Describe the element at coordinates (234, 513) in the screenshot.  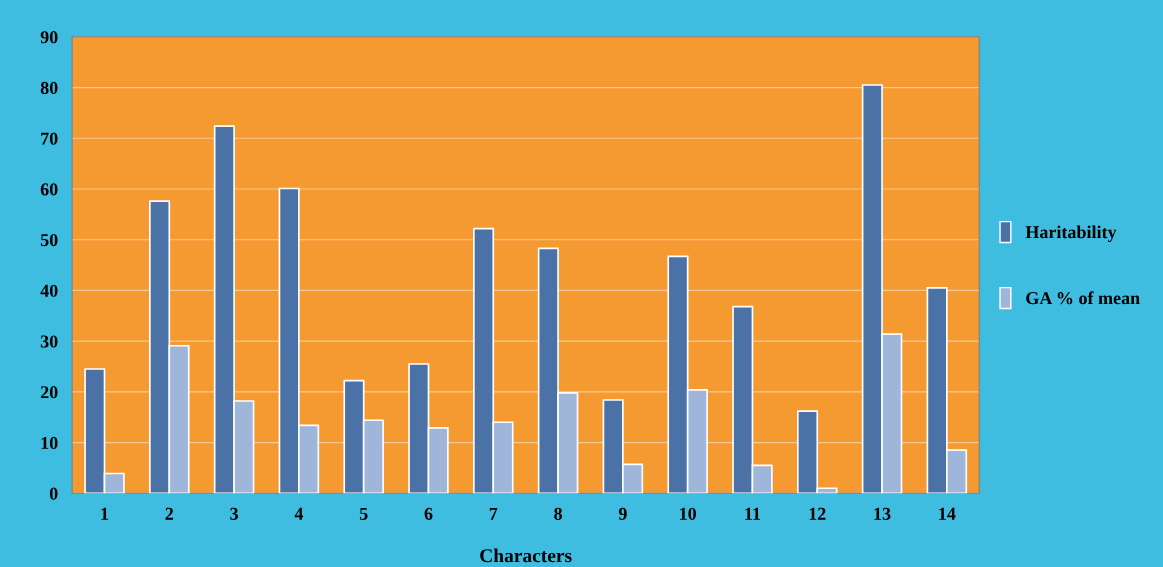
I see `x-tick-label: 3` at that location.